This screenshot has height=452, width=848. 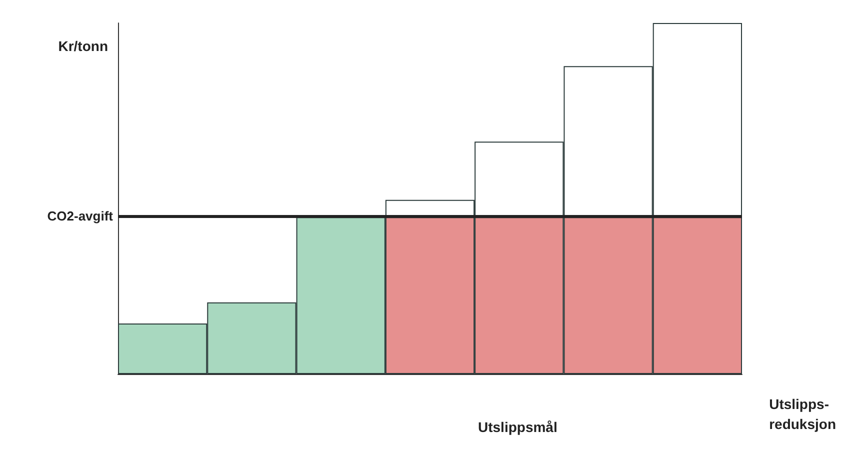 I want to click on text: Utslippsmål, so click(x=518, y=427).